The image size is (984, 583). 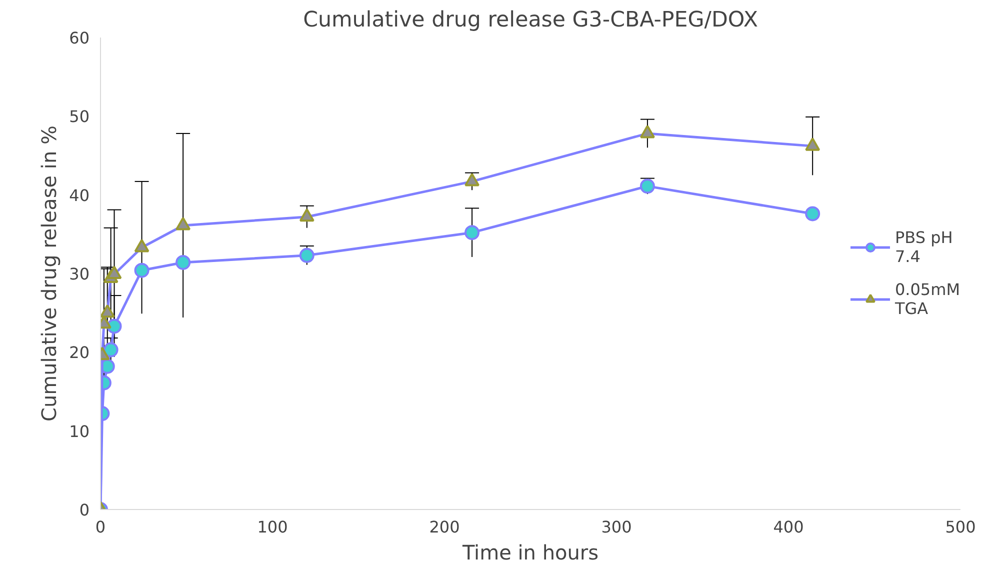 What do you see at coordinates (788, 527) in the screenshot?
I see `x-tick-label: 400` at bounding box center [788, 527].